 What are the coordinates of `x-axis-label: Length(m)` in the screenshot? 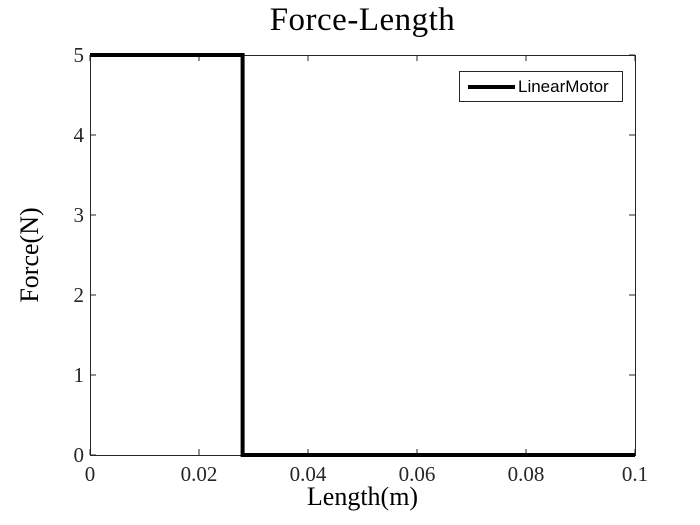 It's located at (362, 496).